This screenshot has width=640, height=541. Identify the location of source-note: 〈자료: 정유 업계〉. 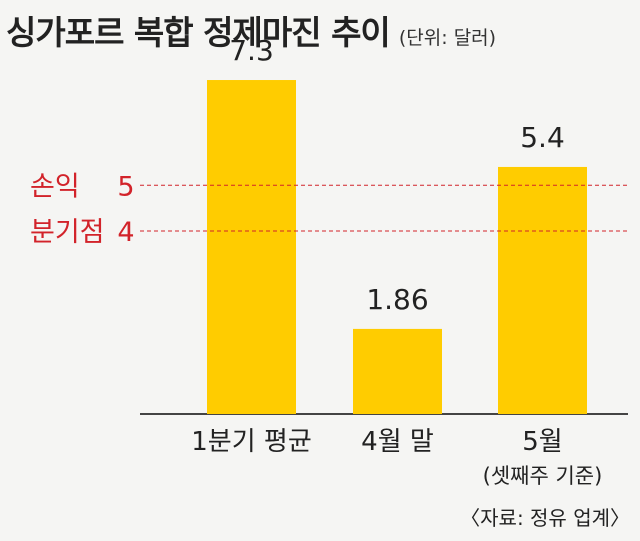
(545, 518).